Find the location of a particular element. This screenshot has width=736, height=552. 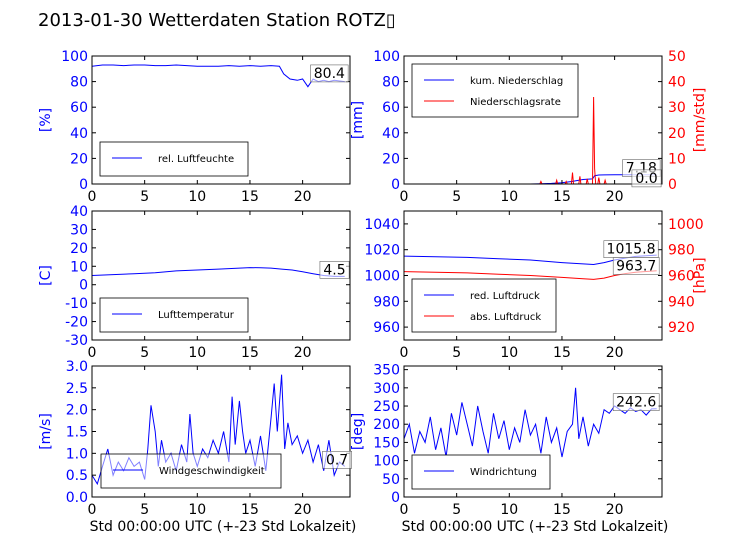

y-tick-label: 980 is located at coordinates (386, 302).